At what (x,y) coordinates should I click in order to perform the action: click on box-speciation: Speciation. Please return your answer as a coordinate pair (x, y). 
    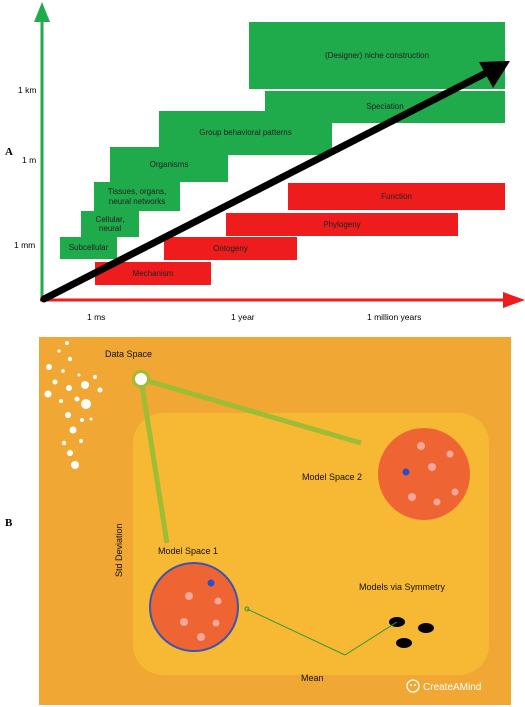
    Looking at the image, I should click on (385, 107).